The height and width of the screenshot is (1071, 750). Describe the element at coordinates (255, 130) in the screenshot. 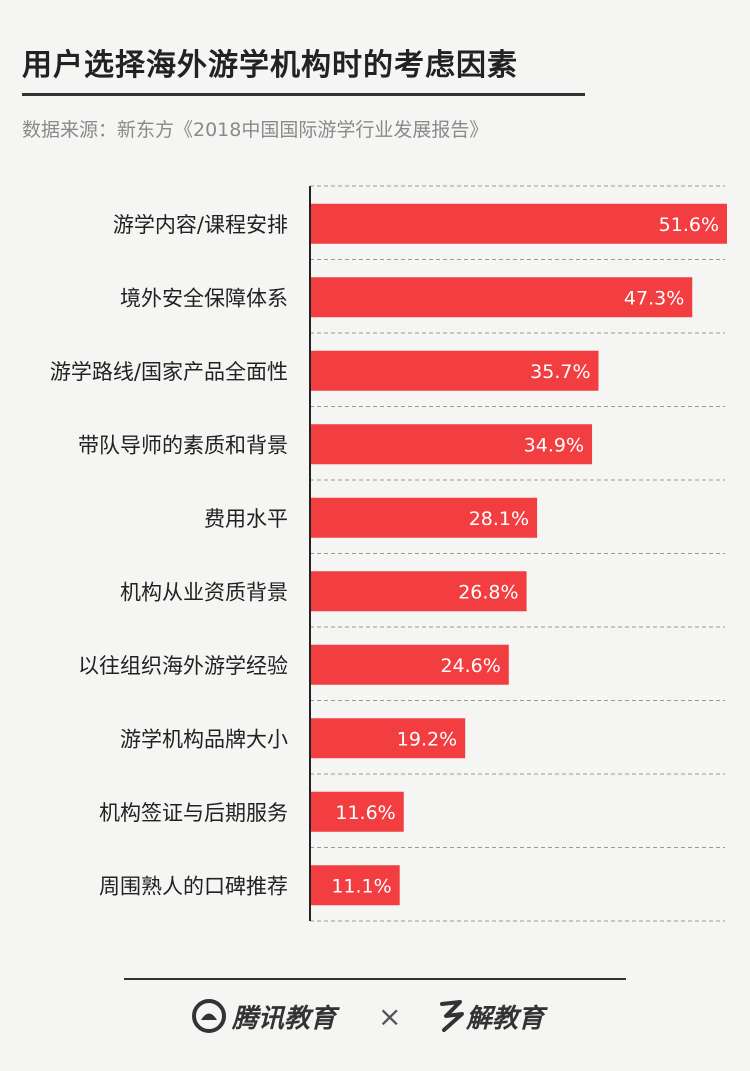

I see `data-source: 数据来源：新东方《2018中国国际游学行业发展报告》` at that location.